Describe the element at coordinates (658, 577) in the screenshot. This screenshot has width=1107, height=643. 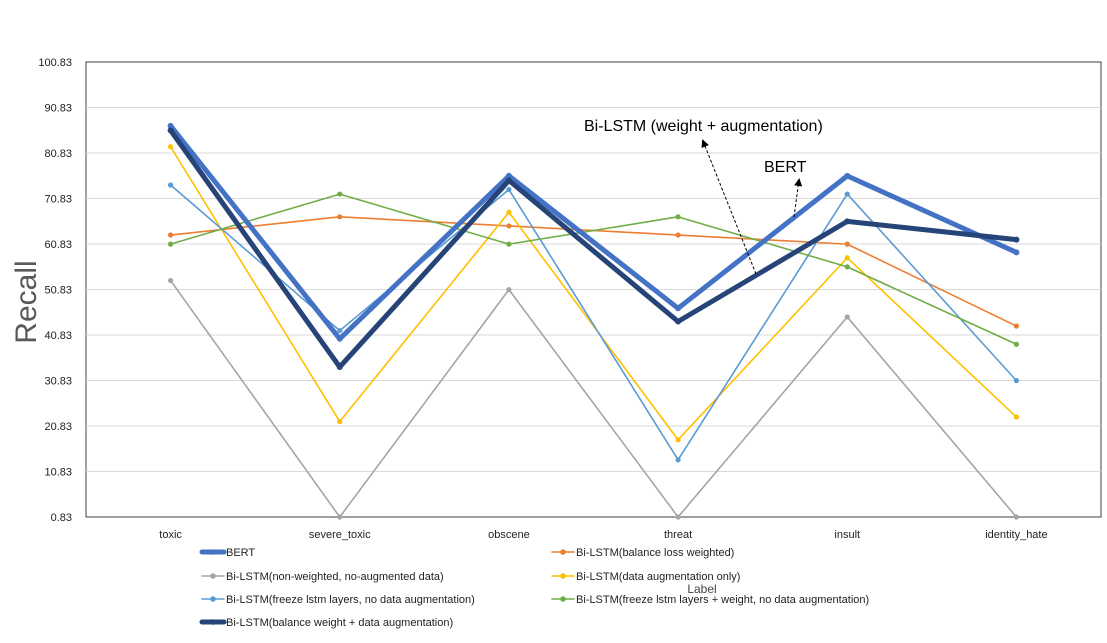
I see `legend-label: Bi-LSTM(data augmentation only)` at that location.